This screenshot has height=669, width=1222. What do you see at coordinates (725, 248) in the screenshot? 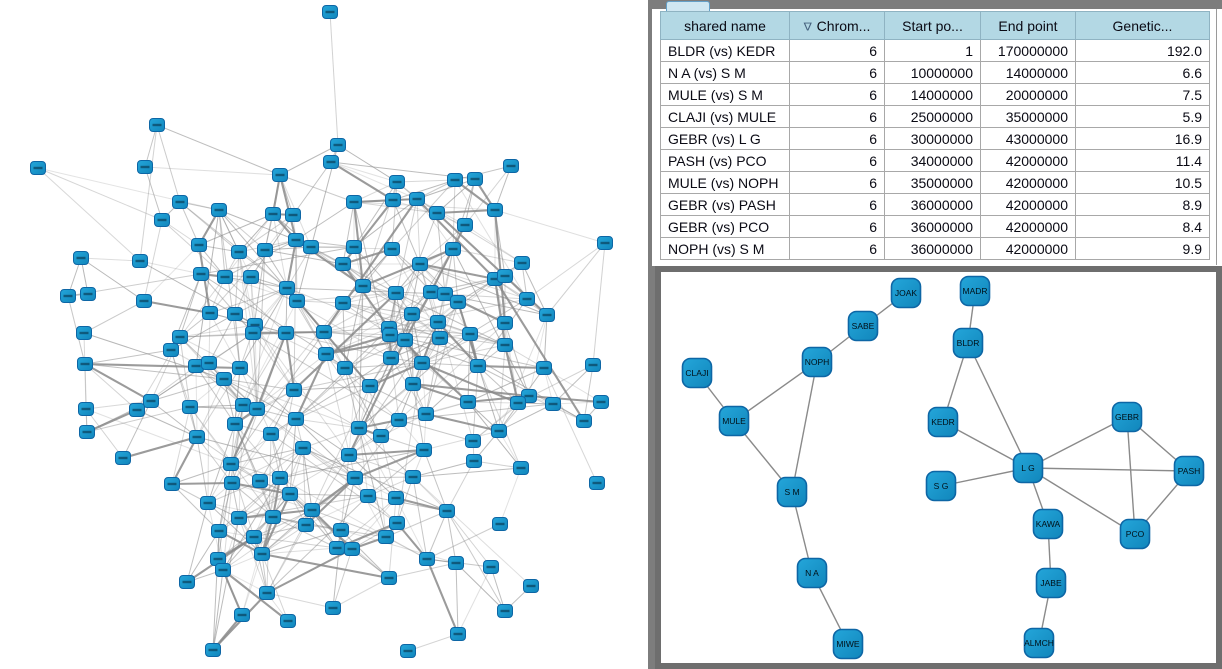
I see `cell-shared-name: NOPH (vs) S M` at bounding box center [725, 248].